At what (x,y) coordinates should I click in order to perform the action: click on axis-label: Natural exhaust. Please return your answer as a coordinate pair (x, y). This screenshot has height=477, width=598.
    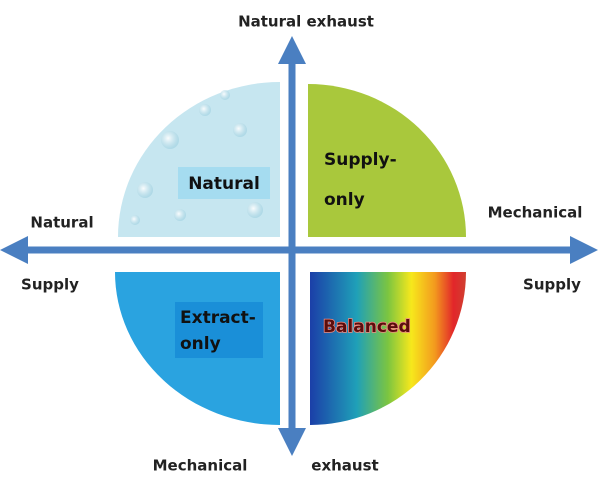
    Looking at the image, I should click on (306, 22).